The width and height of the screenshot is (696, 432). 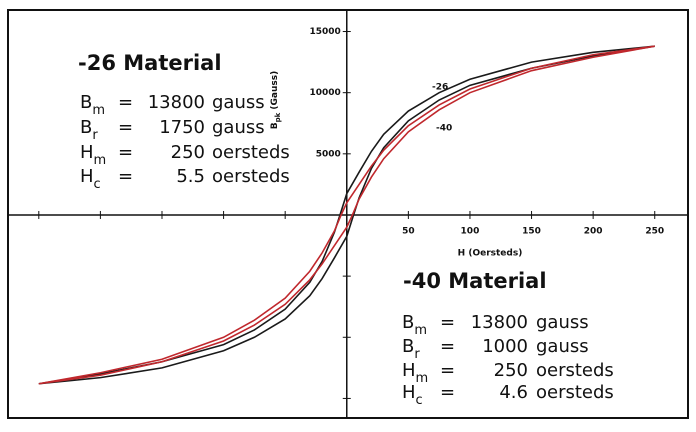 I want to click on x-axis-label: H (Oersteds), so click(x=490, y=254).